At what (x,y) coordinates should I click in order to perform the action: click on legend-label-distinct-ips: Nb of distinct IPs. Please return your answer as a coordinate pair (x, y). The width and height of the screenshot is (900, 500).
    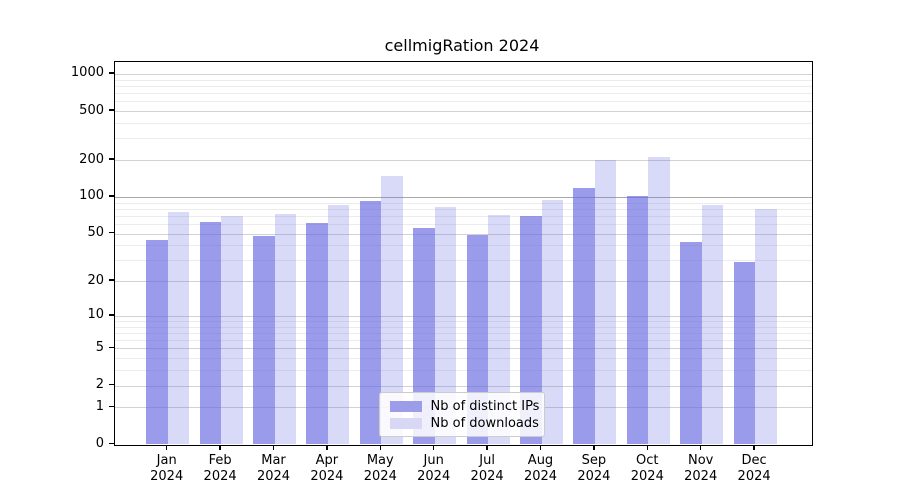
    Looking at the image, I should click on (485, 406).